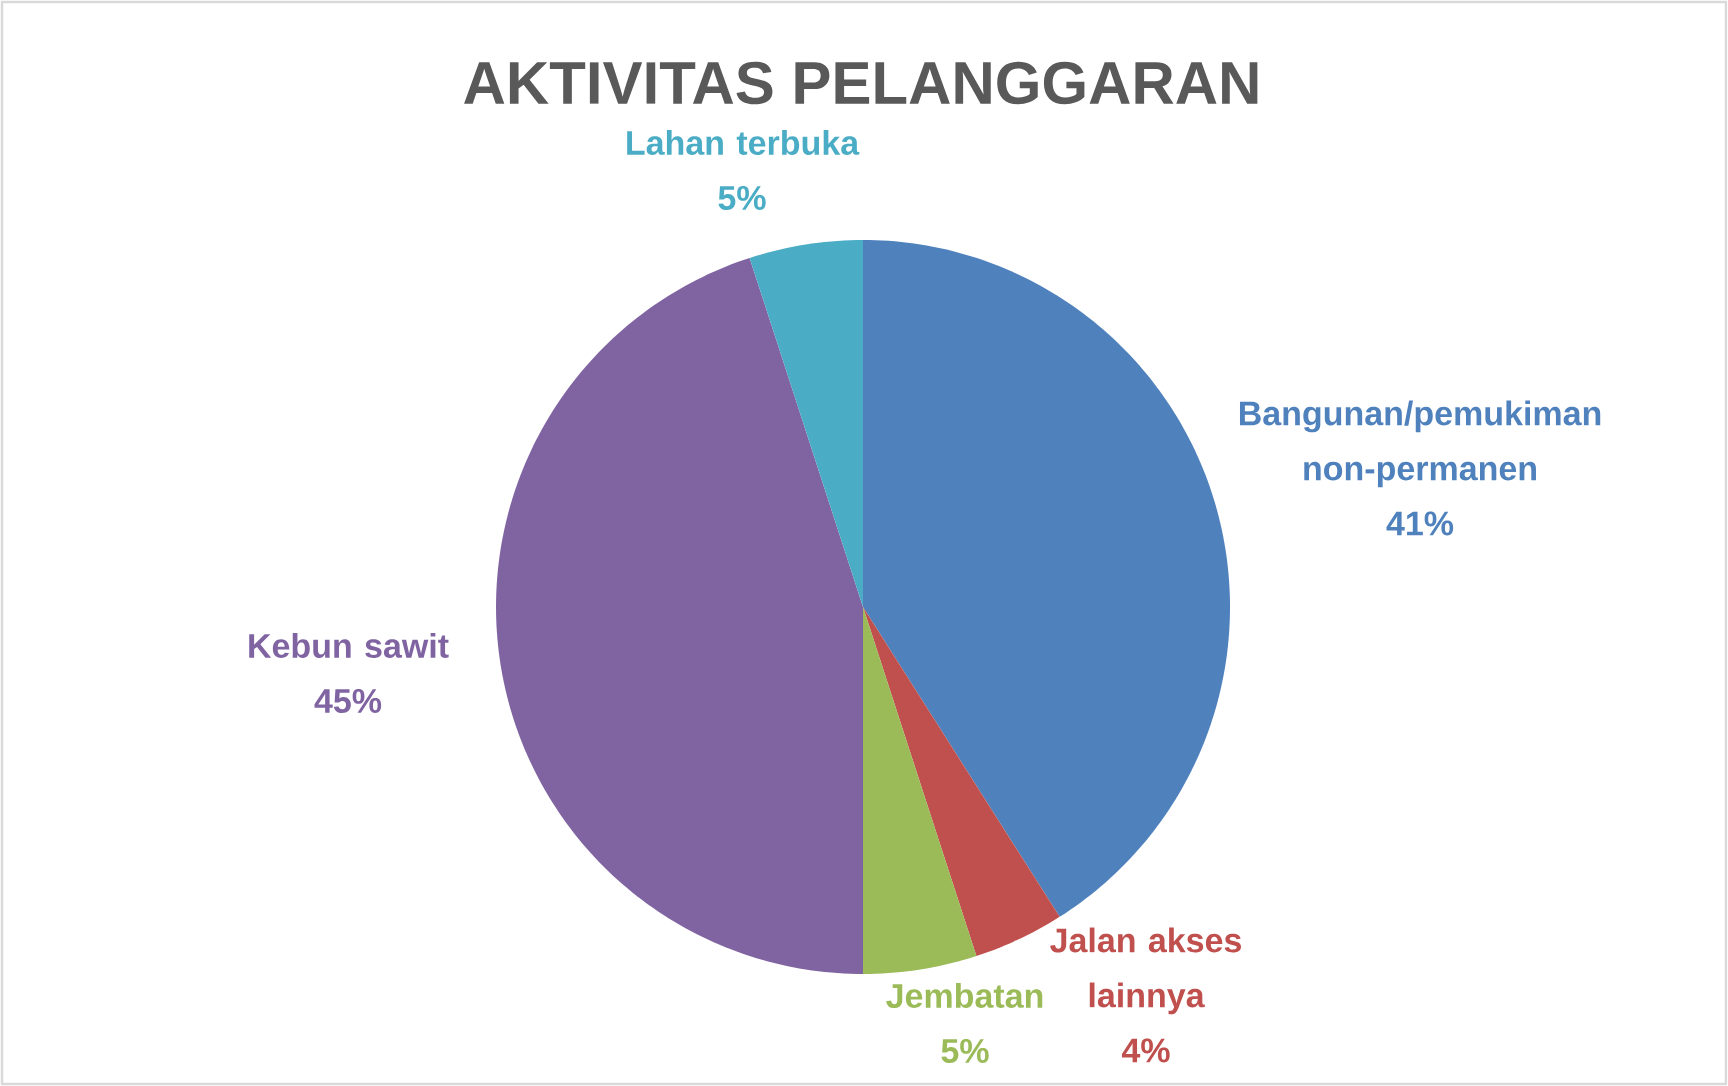  Describe the element at coordinates (349, 645) in the screenshot. I see `slice-label: Kebun sawit` at that location.